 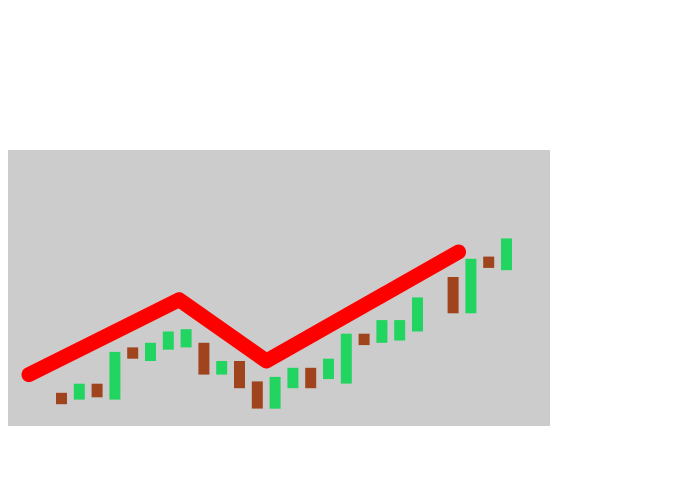 What do you see at coordinates (382, 331) in the screenshot?
I see `candle-19-up` at bounding box center [382, 331].